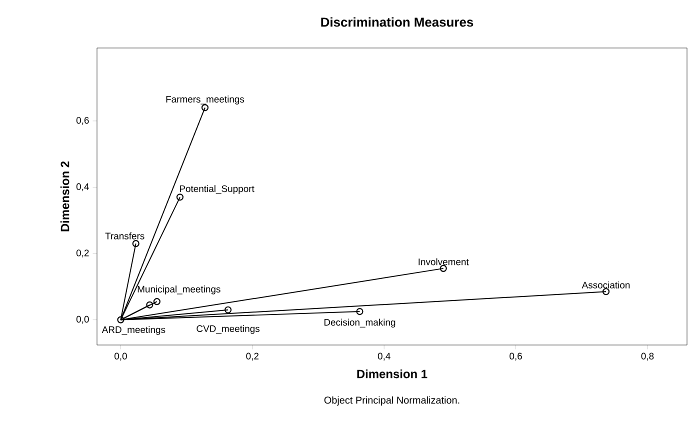 Image resolution: width=697 pixels, height=427 pixels. What do you see at coordinates (65, 196) in the screenshot?
I see `y-axis-title: Dimension 2` at bounding box center [65, 196].